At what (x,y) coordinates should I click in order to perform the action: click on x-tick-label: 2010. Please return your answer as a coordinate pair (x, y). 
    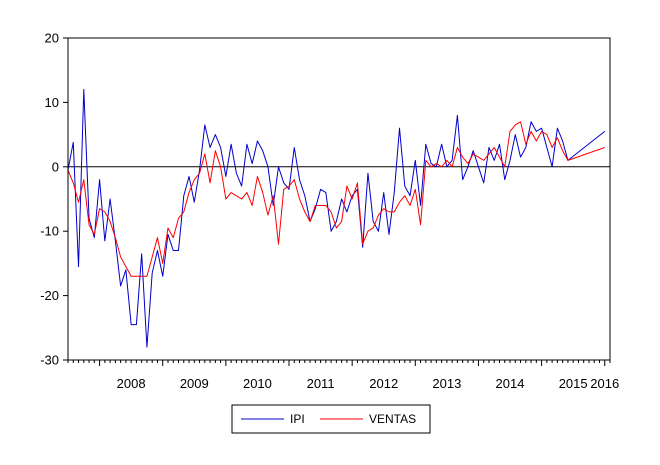
    Looking at the image, I should click on (257, 383).